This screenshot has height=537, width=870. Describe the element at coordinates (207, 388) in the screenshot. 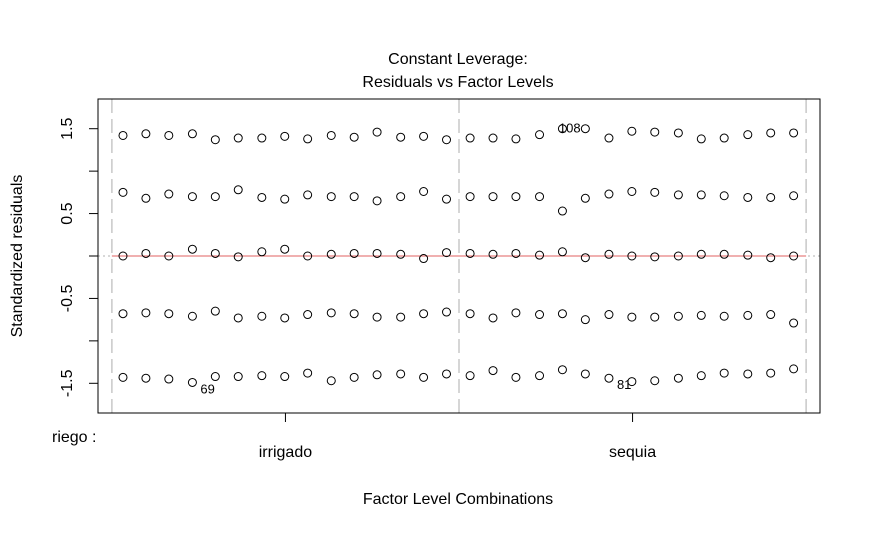

I see `point-label-69: 69` at that location.